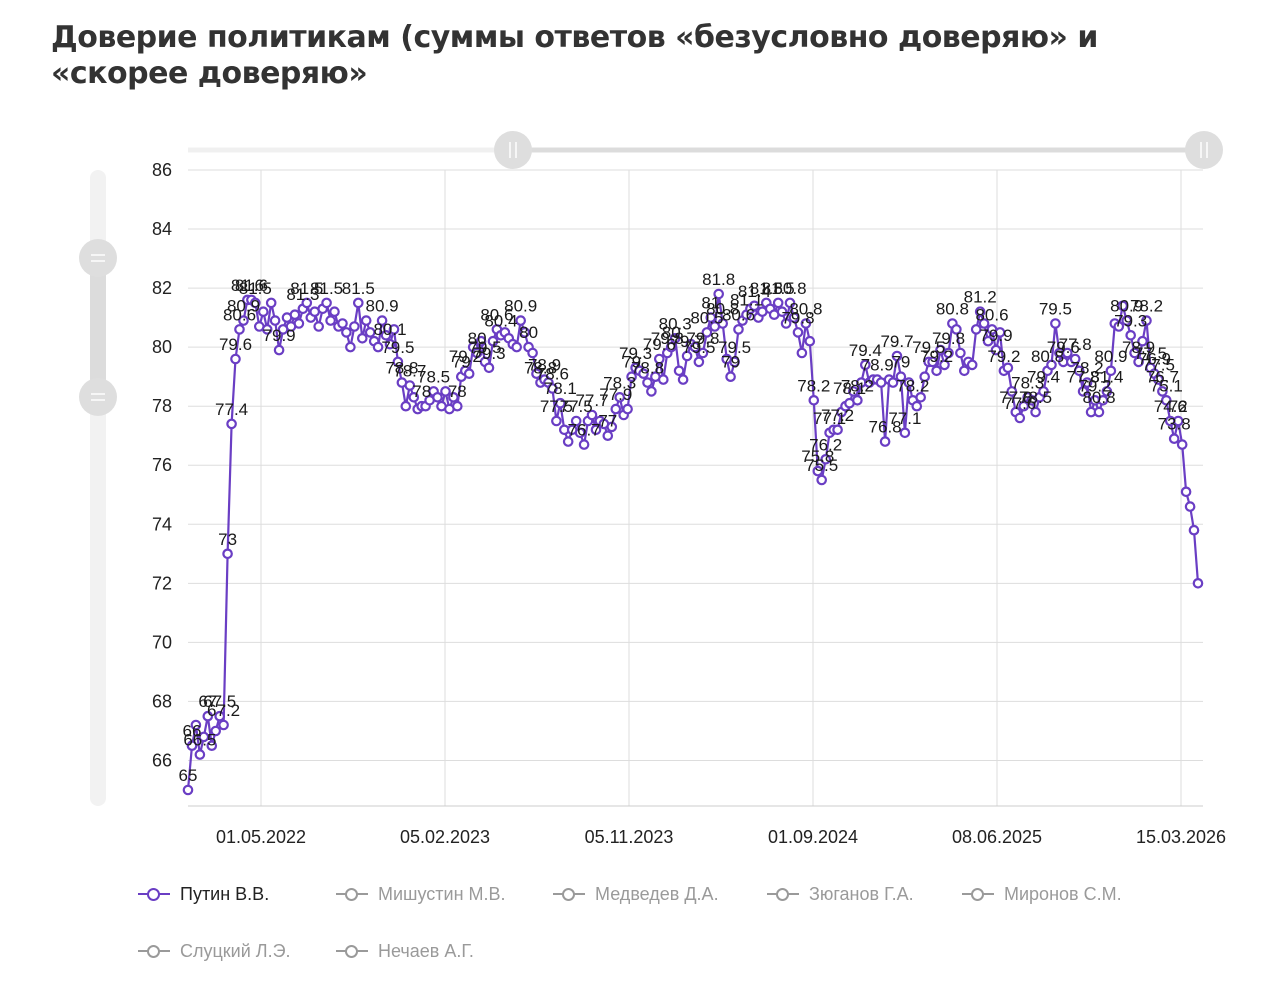  Describe the element at coordinates (421, 894) in the screenshot. I see `legend-item: Мишустин М.В.` at that location.